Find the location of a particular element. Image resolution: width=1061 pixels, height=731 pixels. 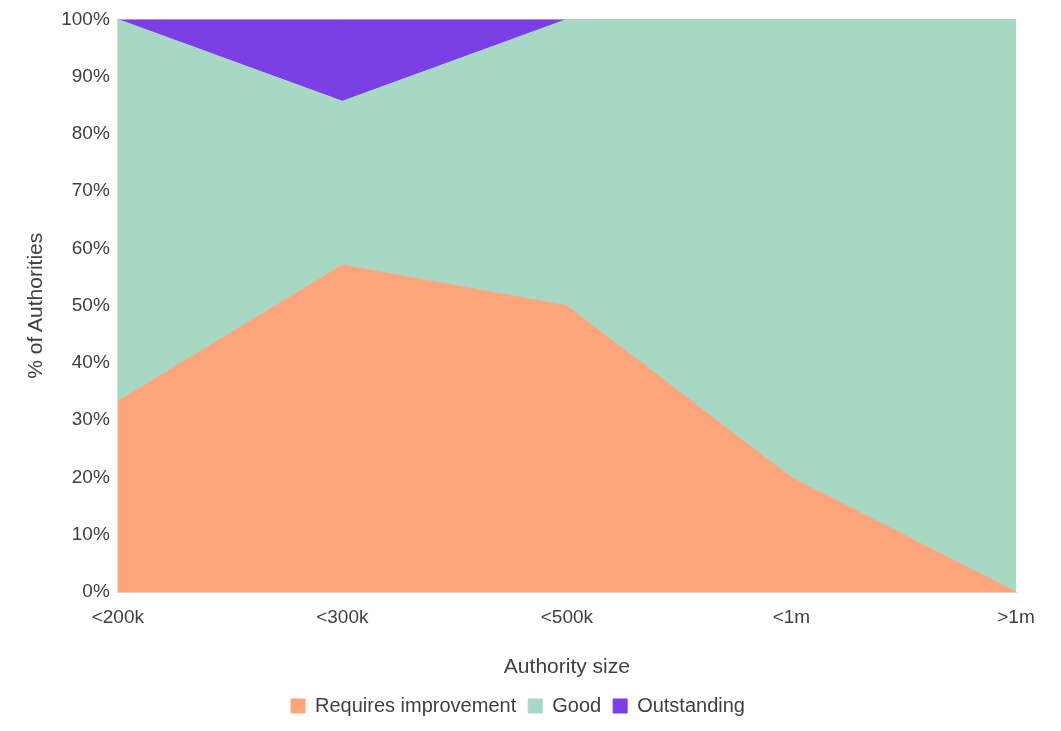

x-tick-label: <1m is located at coordinates (791, 616).